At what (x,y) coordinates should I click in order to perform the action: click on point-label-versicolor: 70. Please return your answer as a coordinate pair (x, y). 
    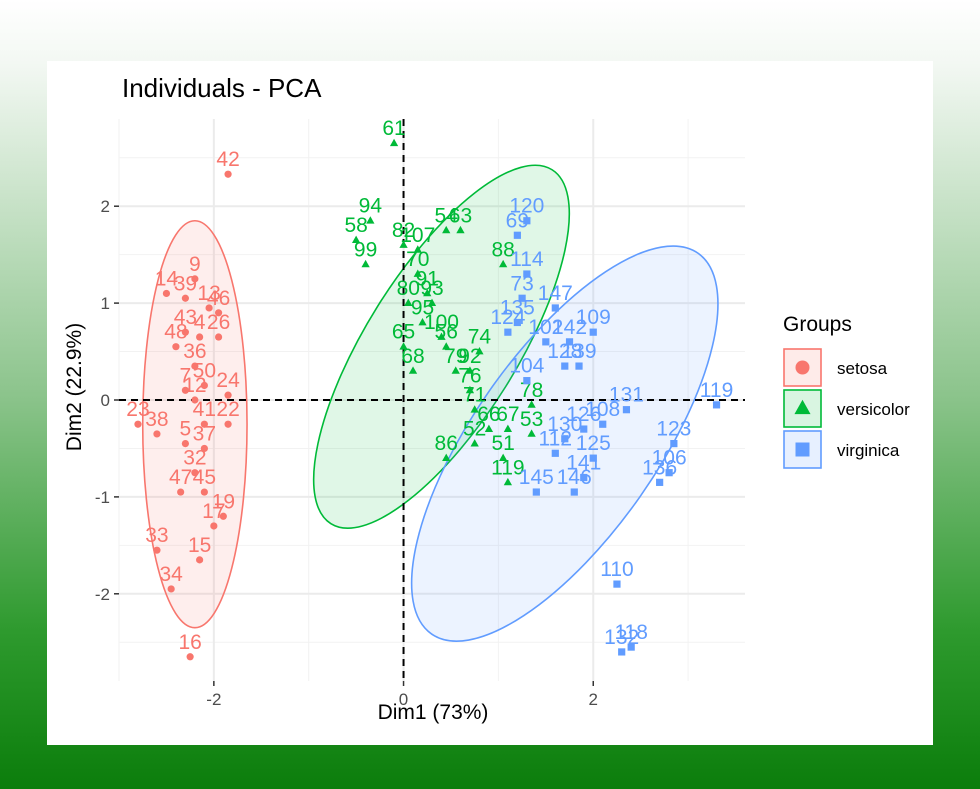
    Looking at the image, I should click on (417, 259).